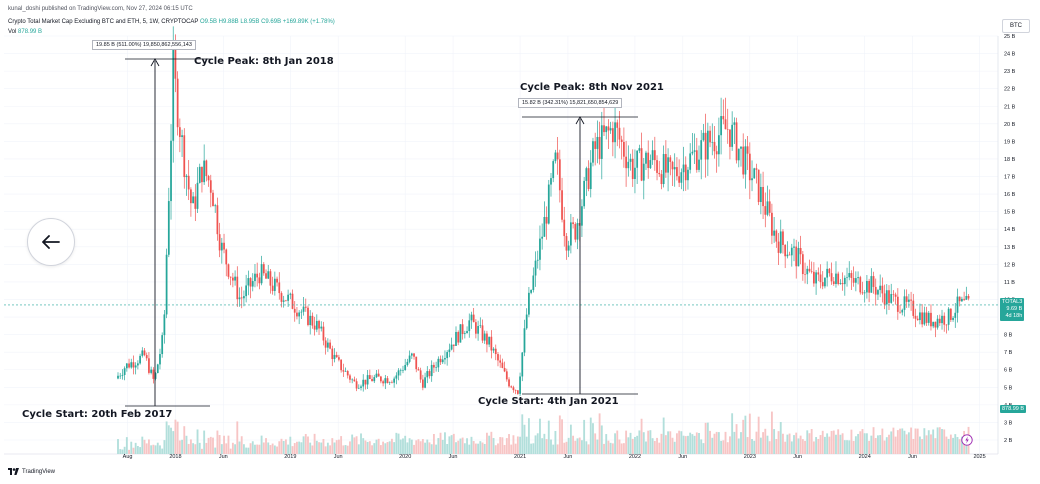  Describe the element at coordinates (1016, 26) in the screenshot. I see `currency-badge: BTC` at that location.